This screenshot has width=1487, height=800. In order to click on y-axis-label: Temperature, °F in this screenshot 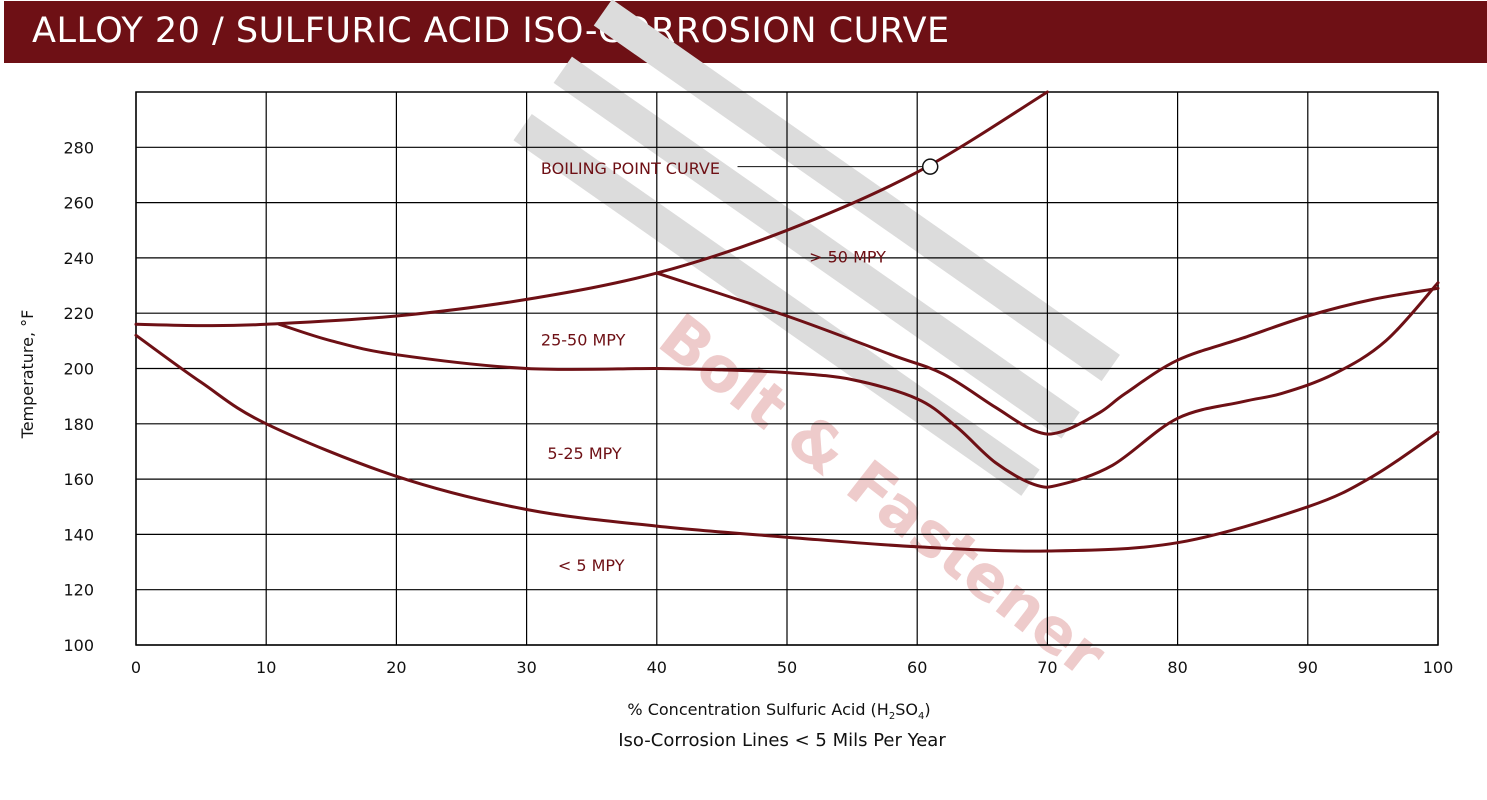, I will do `click(27, 375)`.